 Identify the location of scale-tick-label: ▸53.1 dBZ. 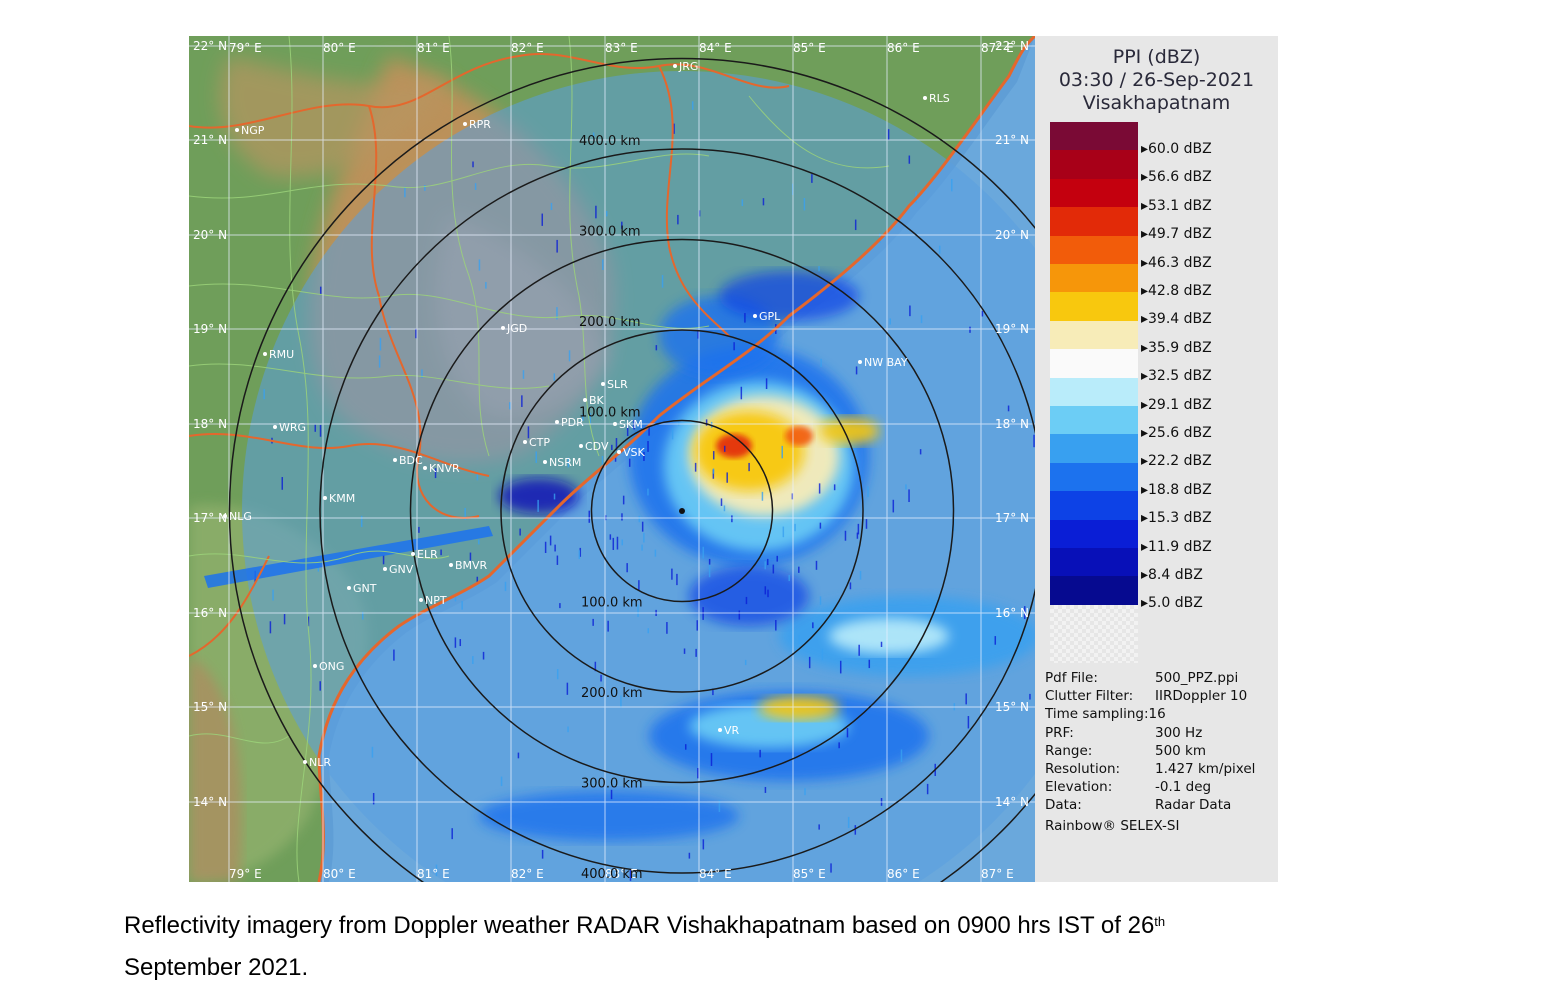
(1176, 205).